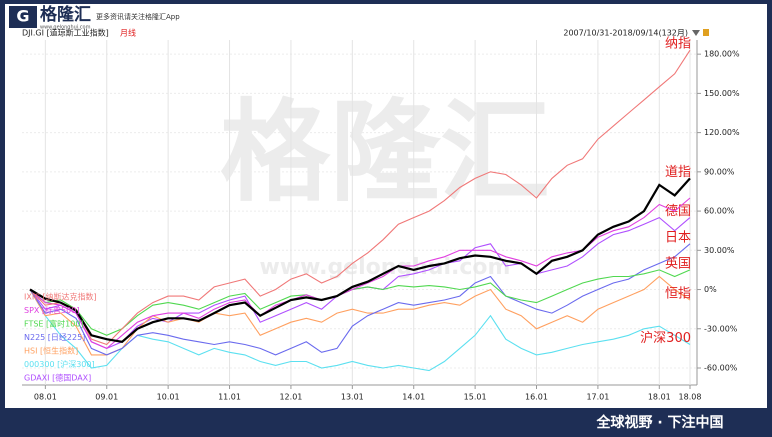 Image resolution: width=772 pixels, height=437 pixels. Describe the element at coordinates (597, 397) in the screenshot. I see `x-tick-label: 17.01` at that location.